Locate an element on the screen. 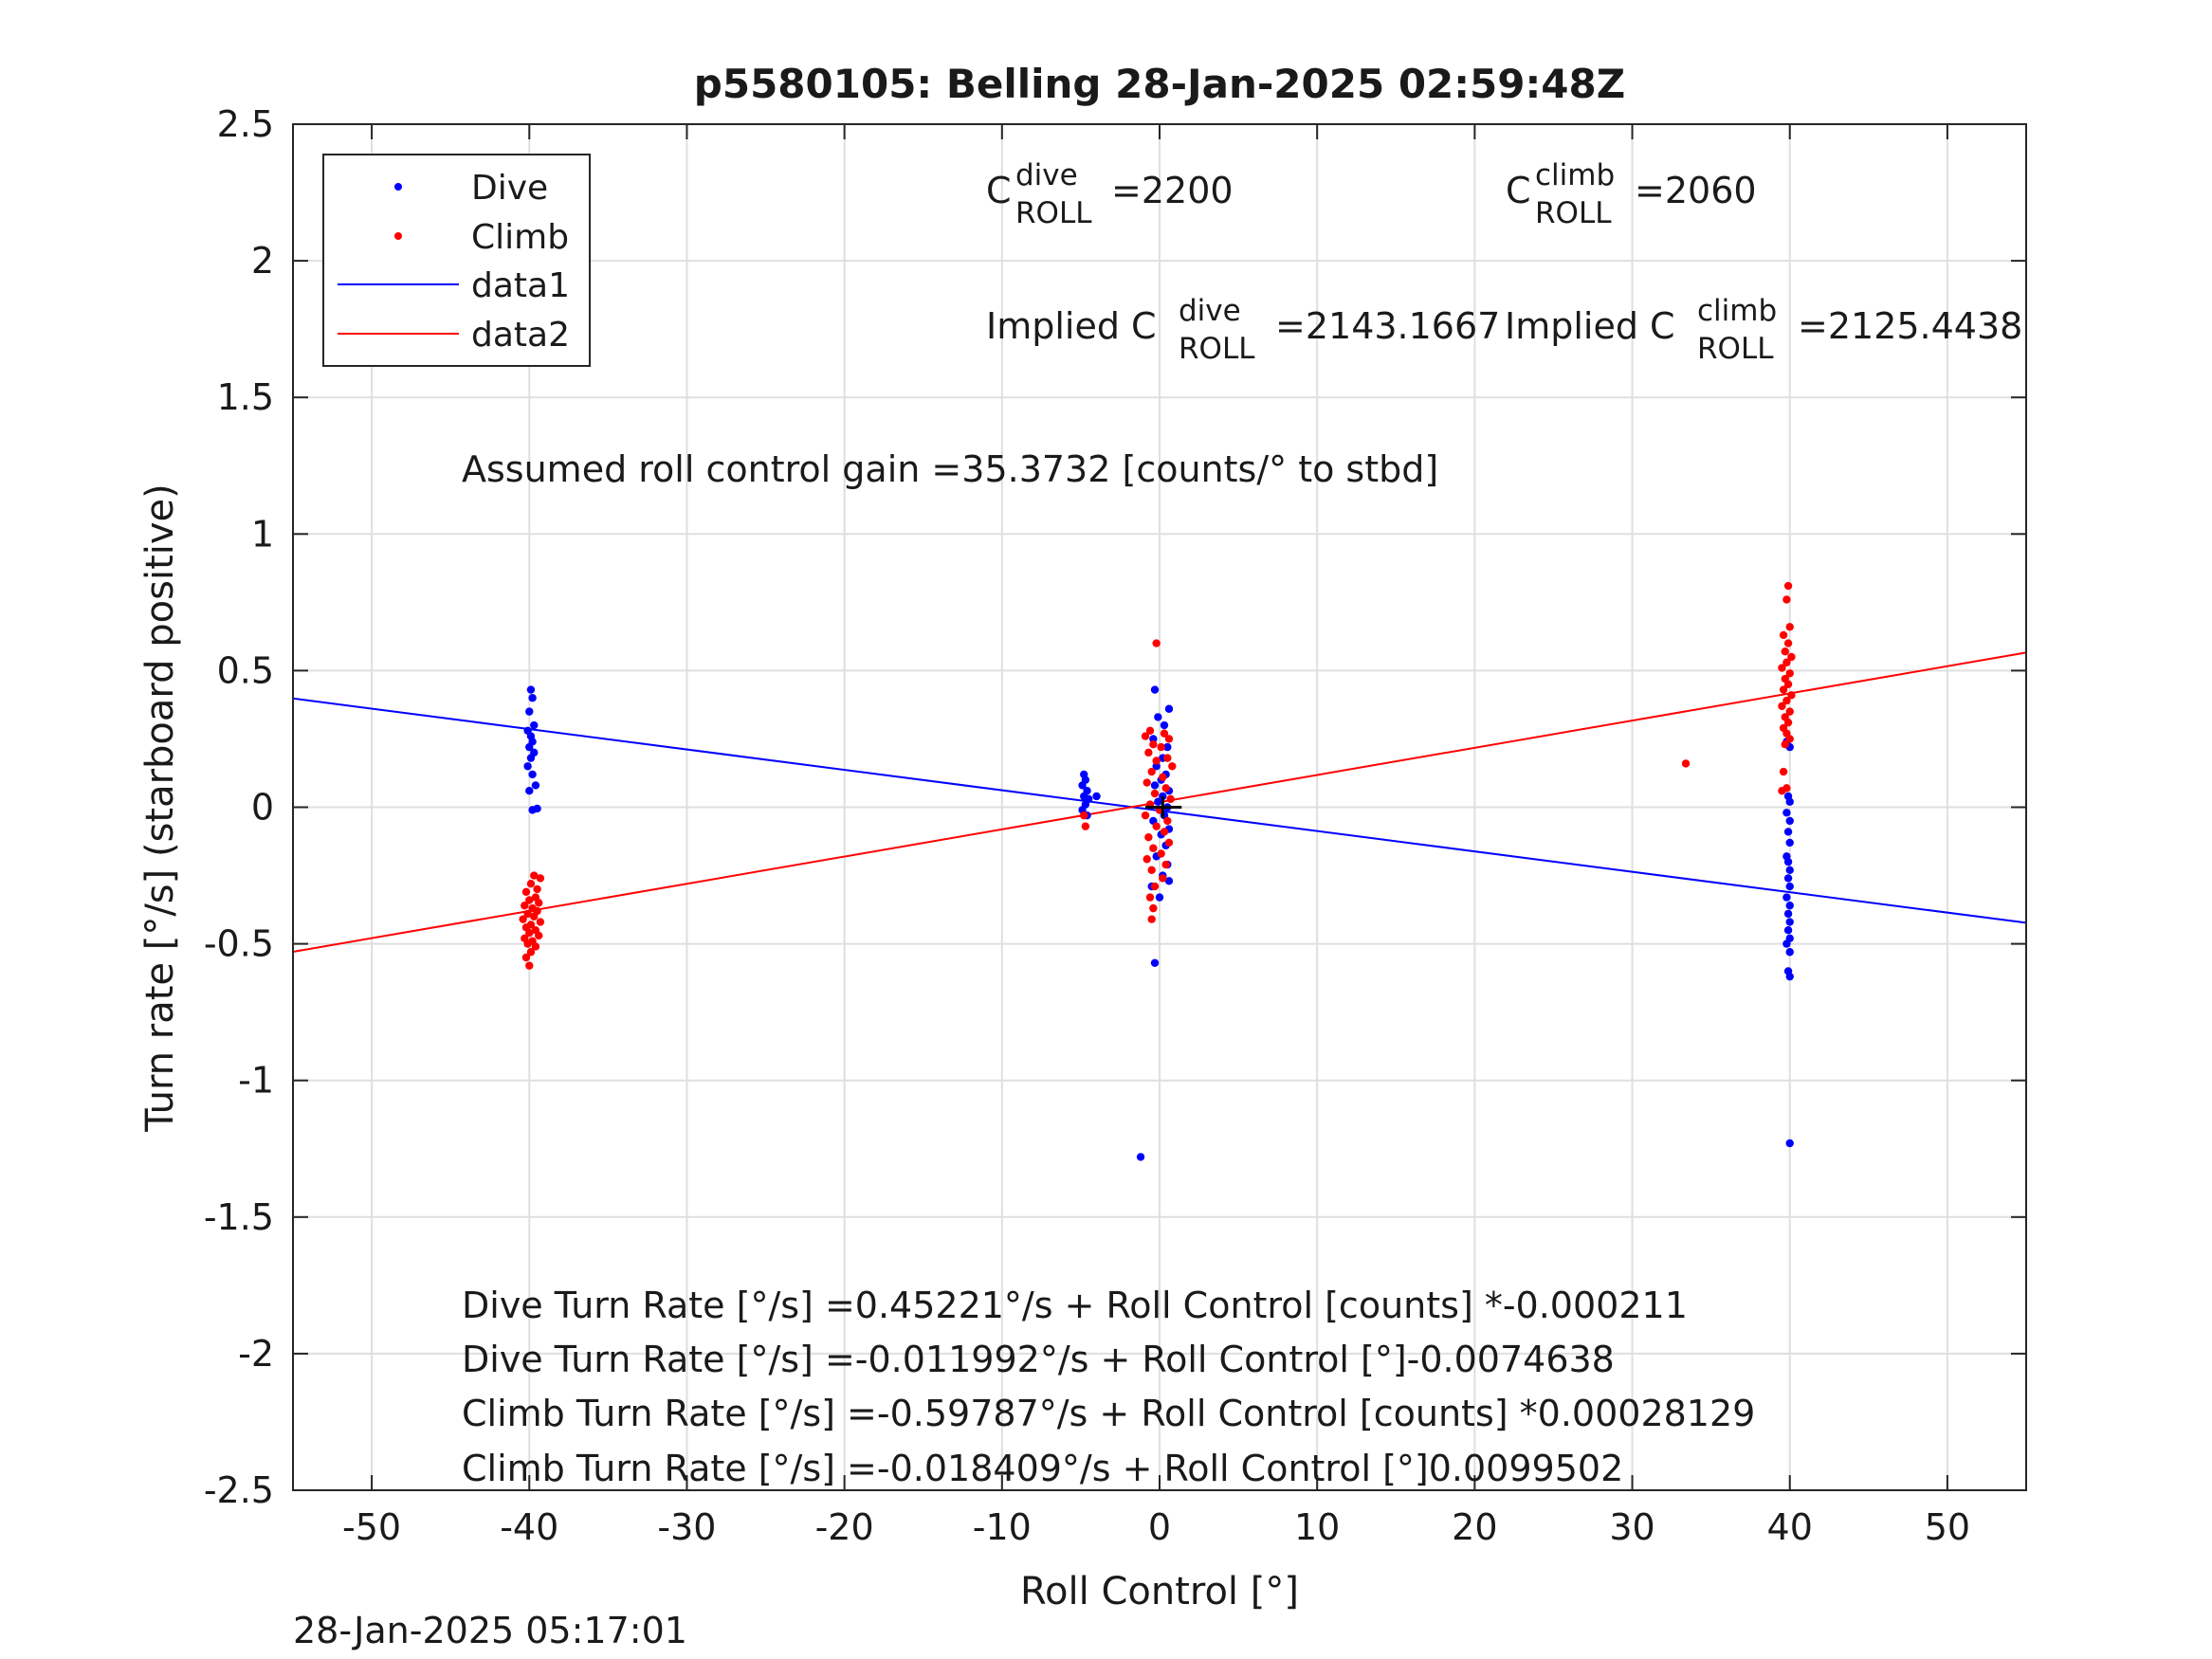  legend-data1-label: data1 is located at coordinates (520, 285).